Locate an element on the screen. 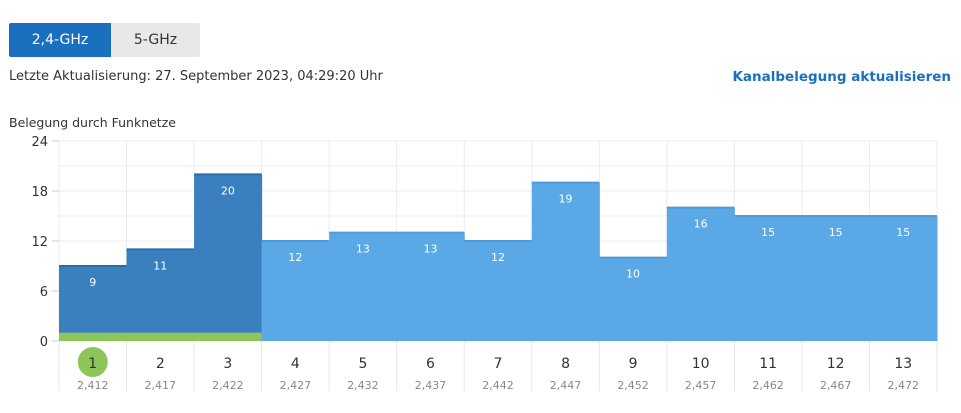 This screenshot has width=961, height=413. channel-label: 3 is located at coordinates (227, 364).